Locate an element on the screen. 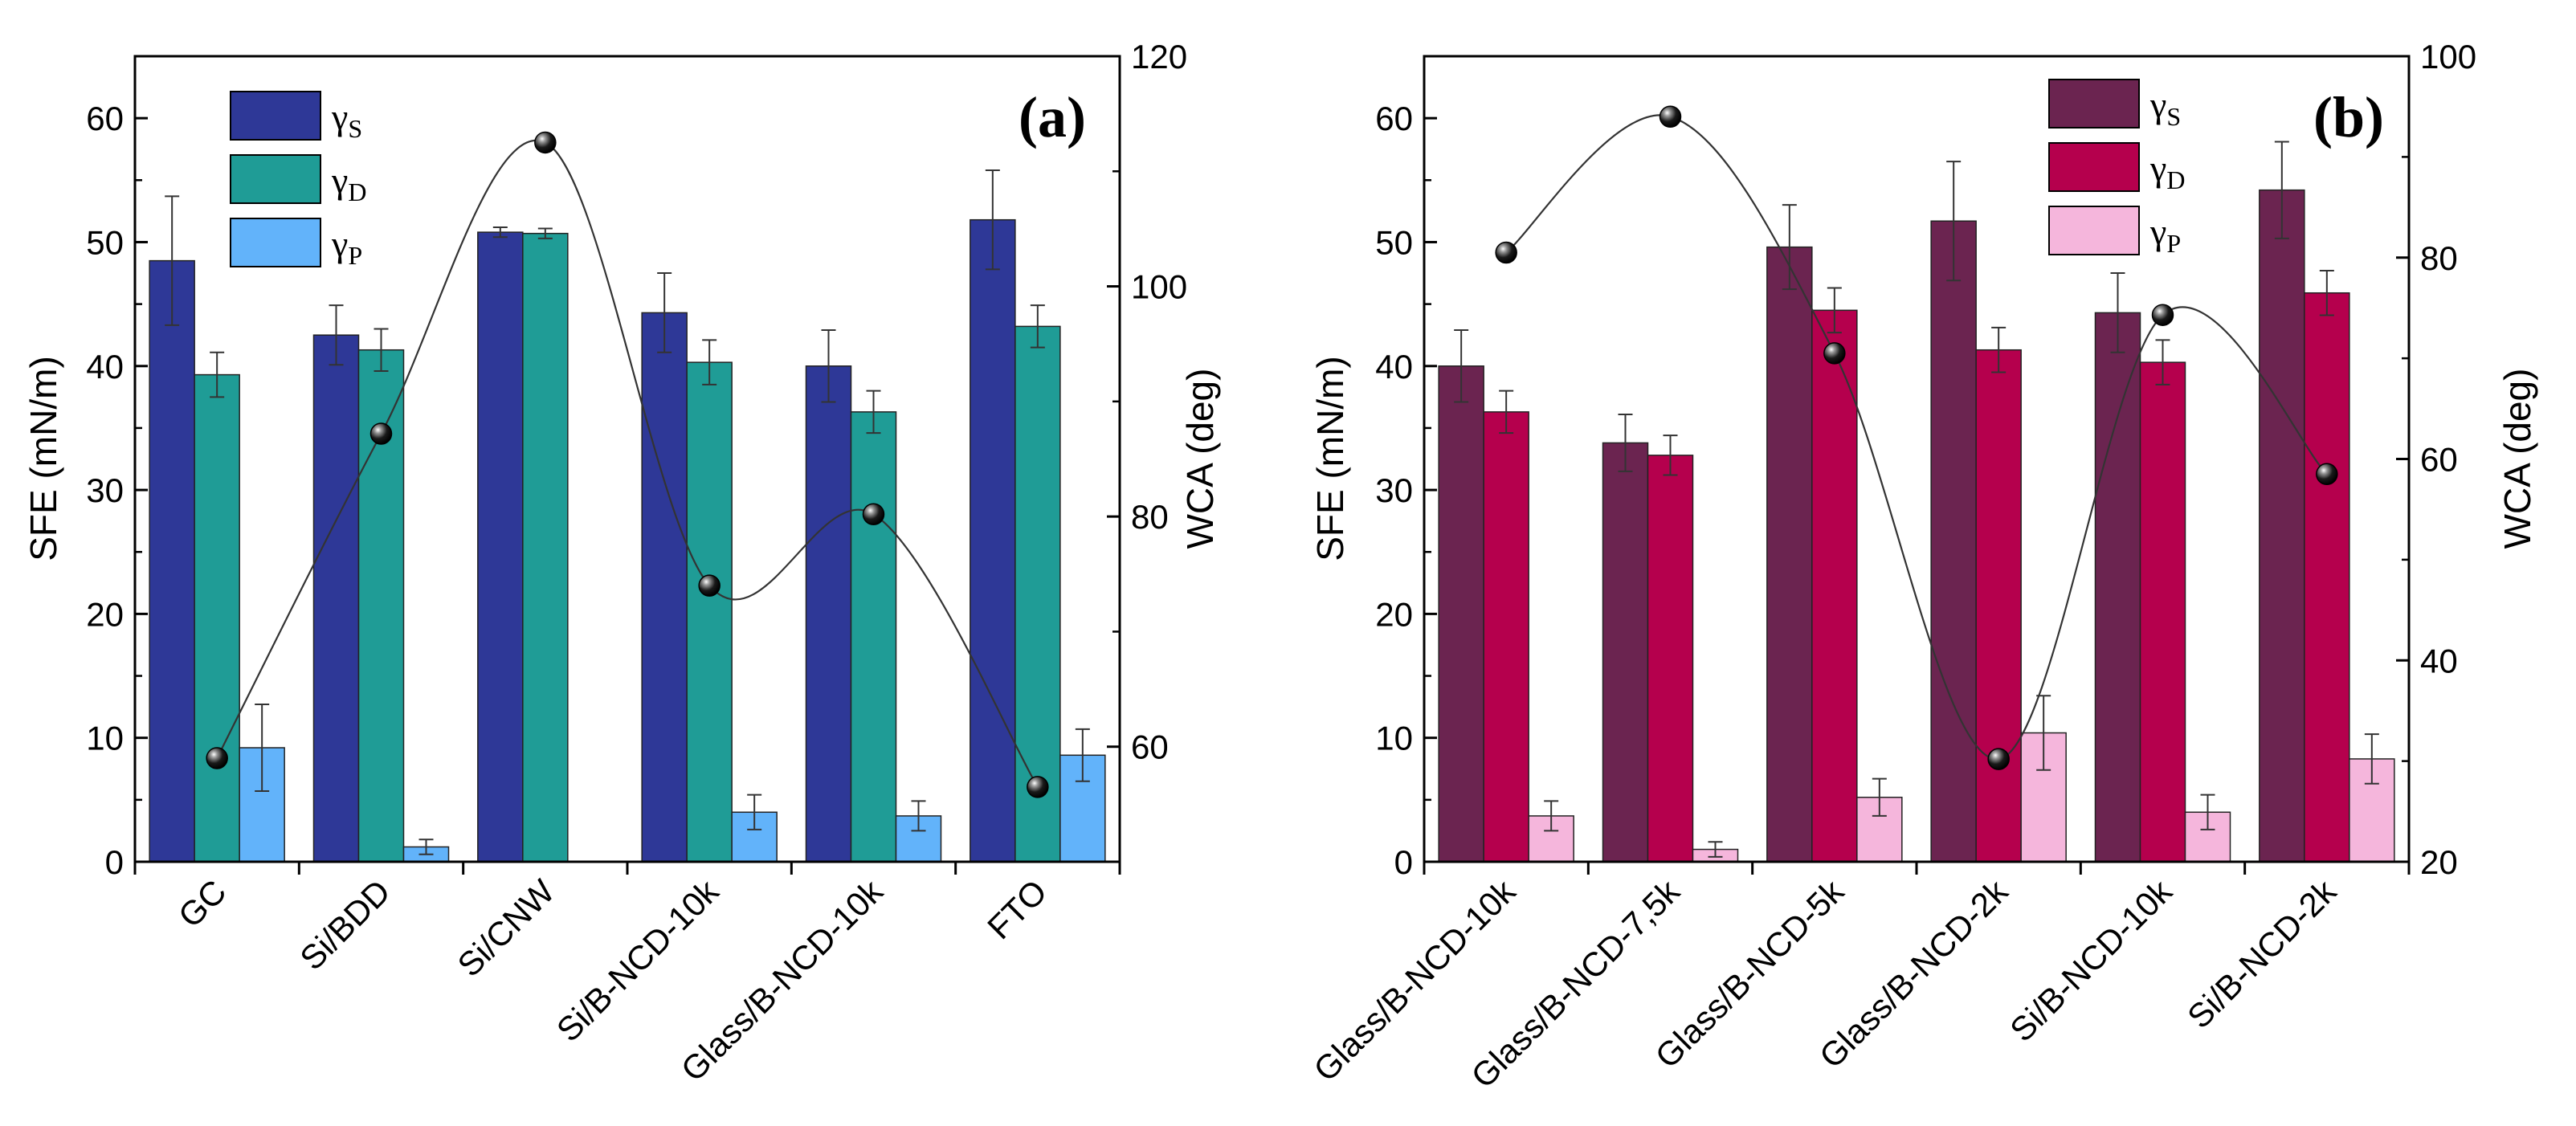 This screenshot has width=2576, height=1126. right-tick-label: 120 is located at coordinates (1159, 56).